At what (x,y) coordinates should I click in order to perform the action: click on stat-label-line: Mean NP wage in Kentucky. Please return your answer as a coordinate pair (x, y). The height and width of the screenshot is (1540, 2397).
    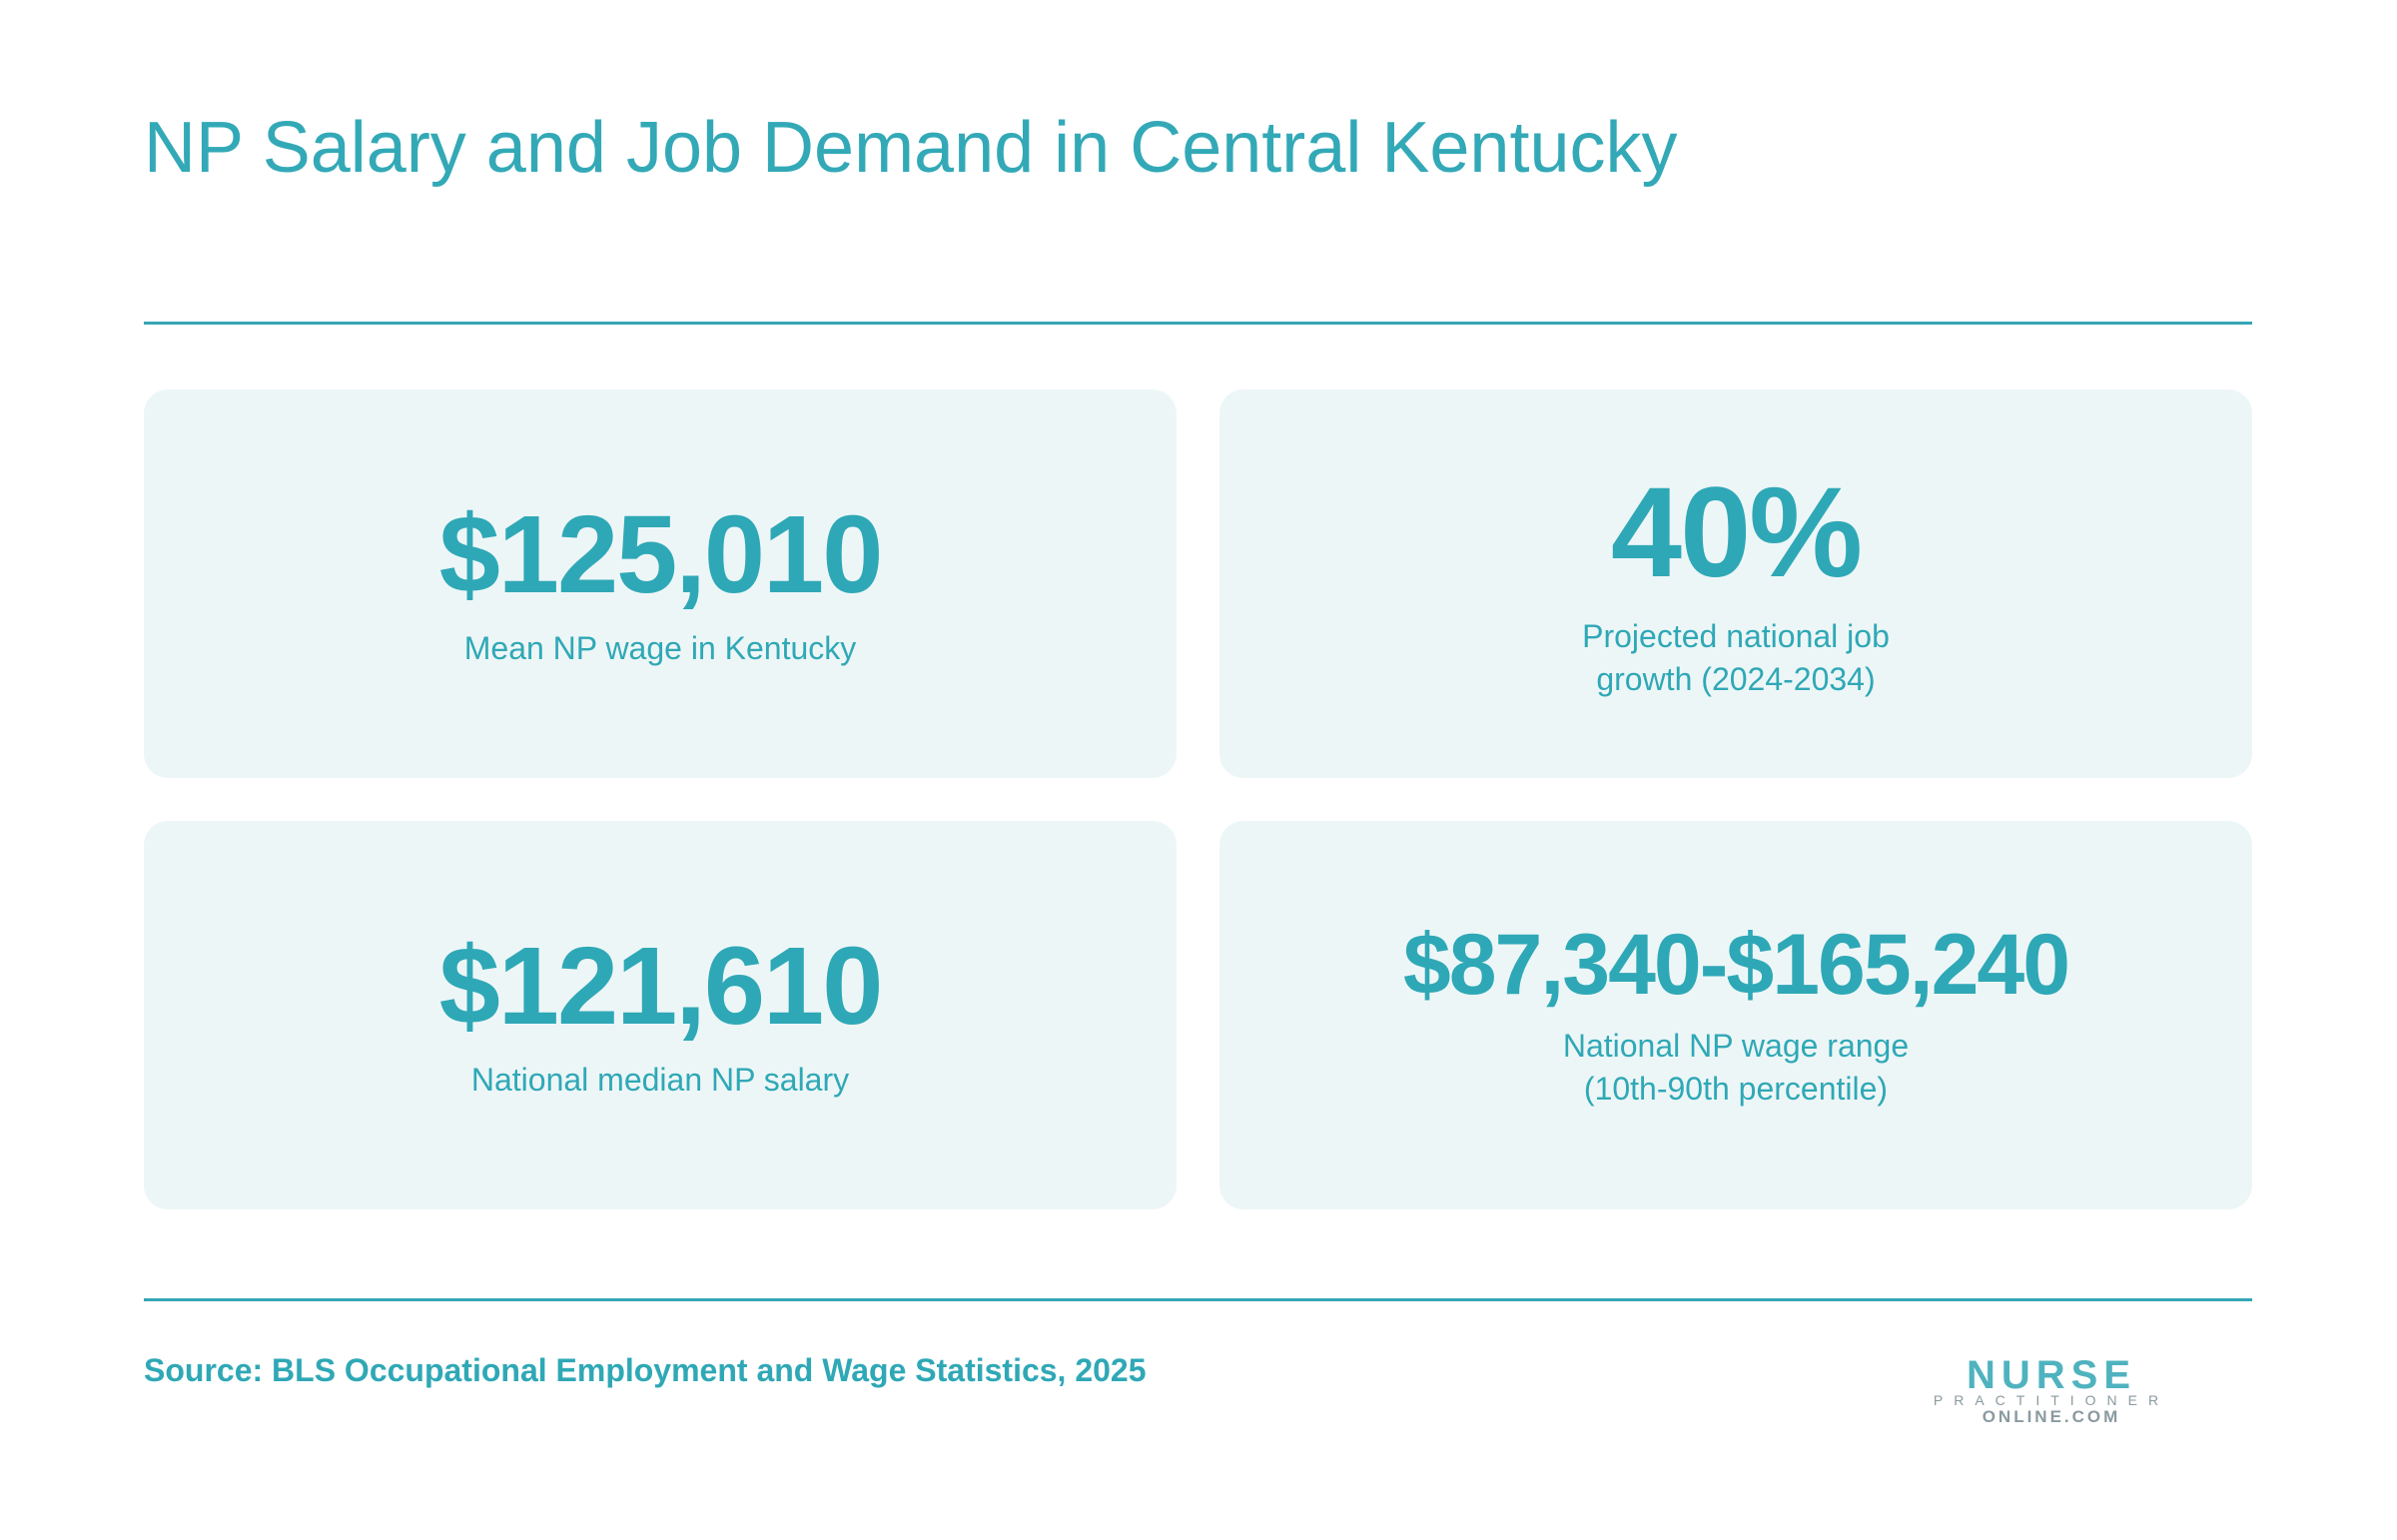
    Looking at the image, I should click on (660, 647).